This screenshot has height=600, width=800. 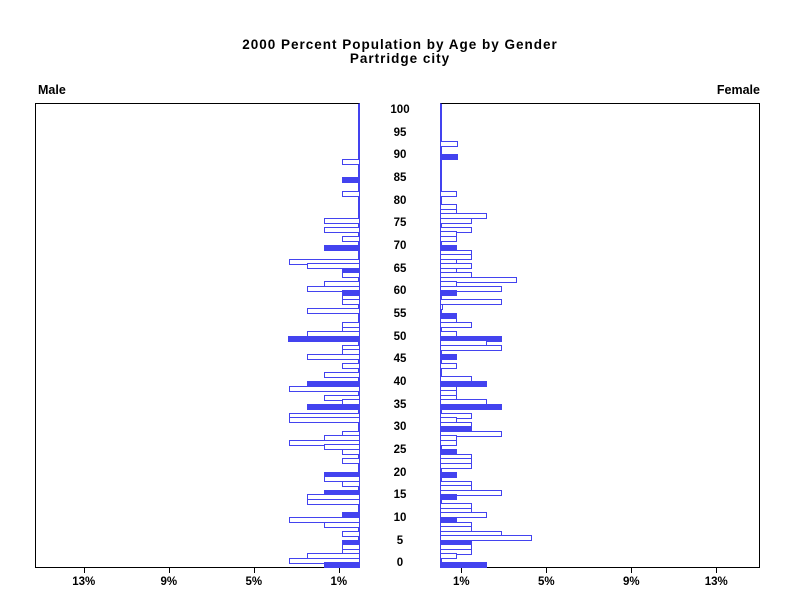 I want to click on age-tick-label-30: 30, so click(x=400, y=427).